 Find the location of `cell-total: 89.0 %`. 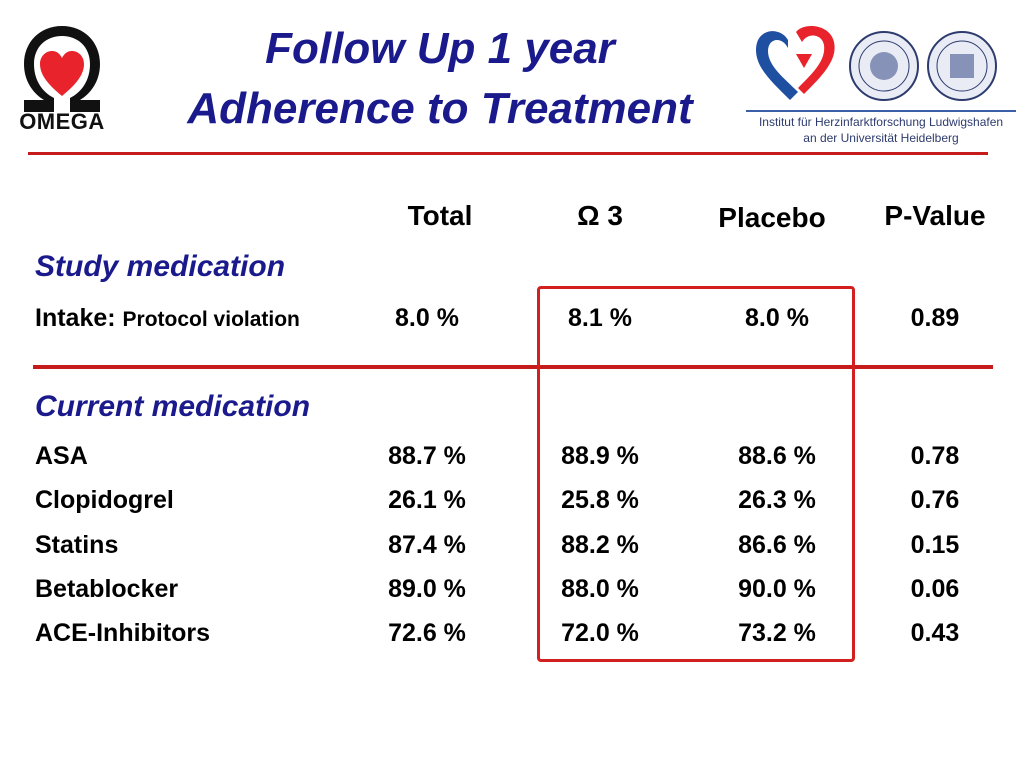

cell-total: 89.0 % is located at coordinates (427, 589).